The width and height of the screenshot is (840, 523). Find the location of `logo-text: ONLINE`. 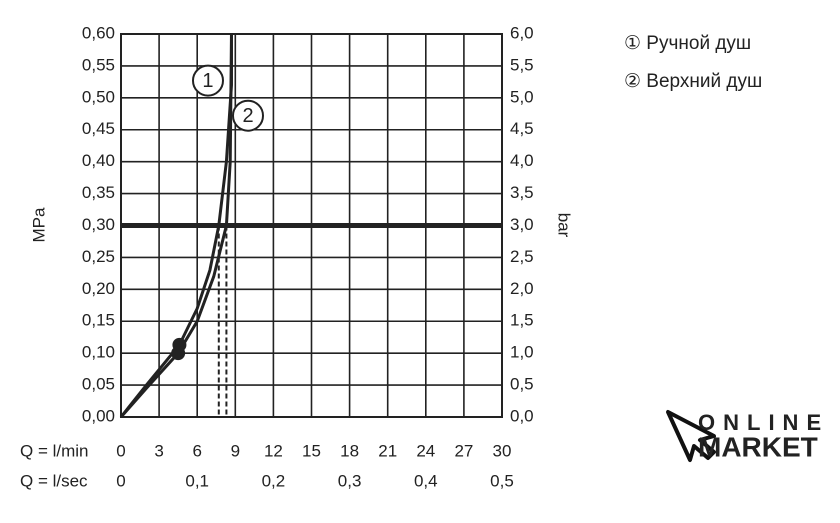

logo-text: ONLINE is located at coordinates (763, 422).